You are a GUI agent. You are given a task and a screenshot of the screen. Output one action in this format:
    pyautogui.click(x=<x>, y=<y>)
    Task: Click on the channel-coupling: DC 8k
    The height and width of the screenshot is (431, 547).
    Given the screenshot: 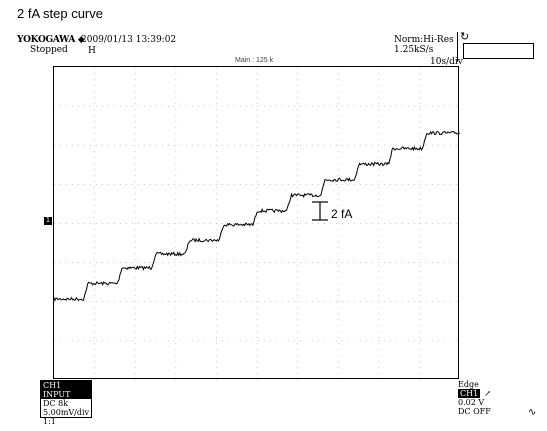 What is the action you would take?
    pyautogui.click(x=56, y=403)
    